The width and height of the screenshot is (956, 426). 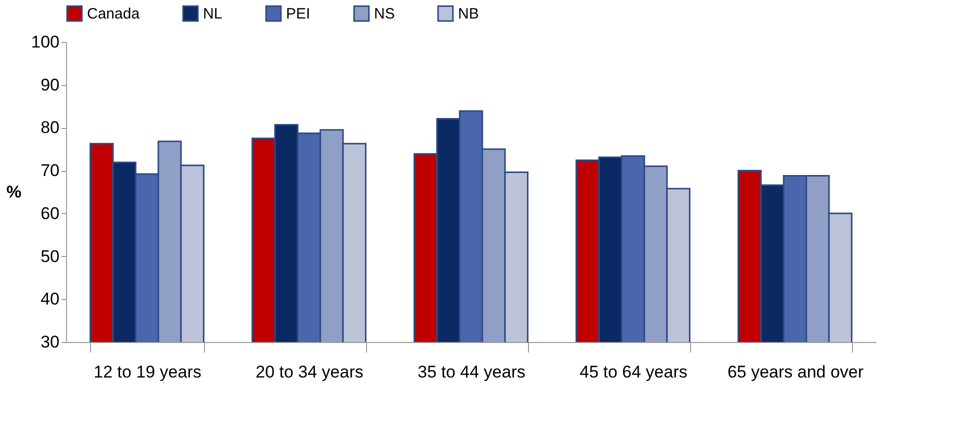 I want to click on y-tick-label: 40, so click(x=50, y=299).